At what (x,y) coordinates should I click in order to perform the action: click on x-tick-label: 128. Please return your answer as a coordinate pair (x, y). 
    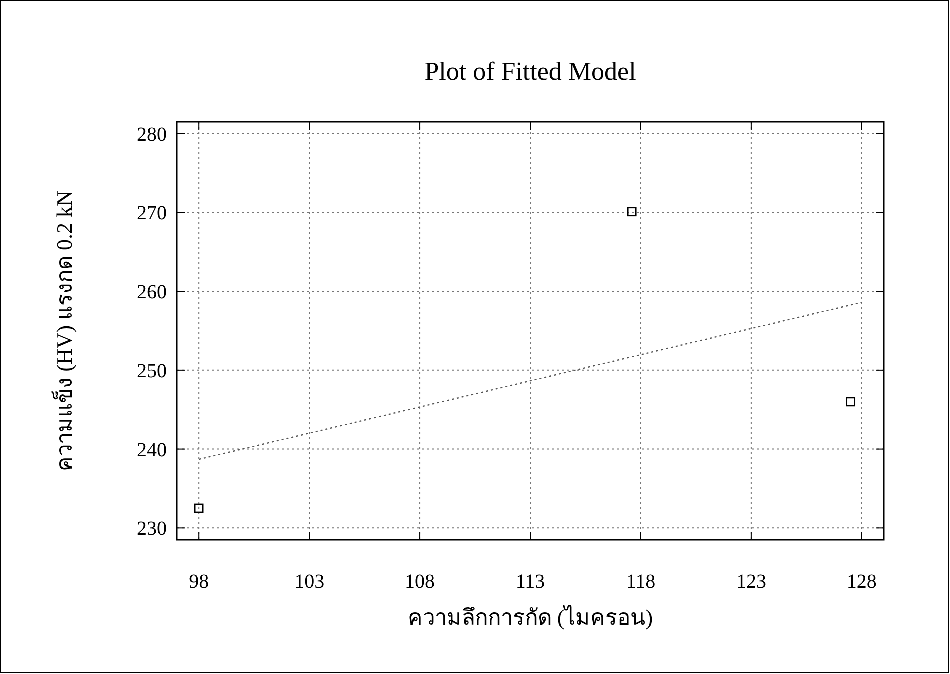
    Looking at the image, I should click on (861, 582).